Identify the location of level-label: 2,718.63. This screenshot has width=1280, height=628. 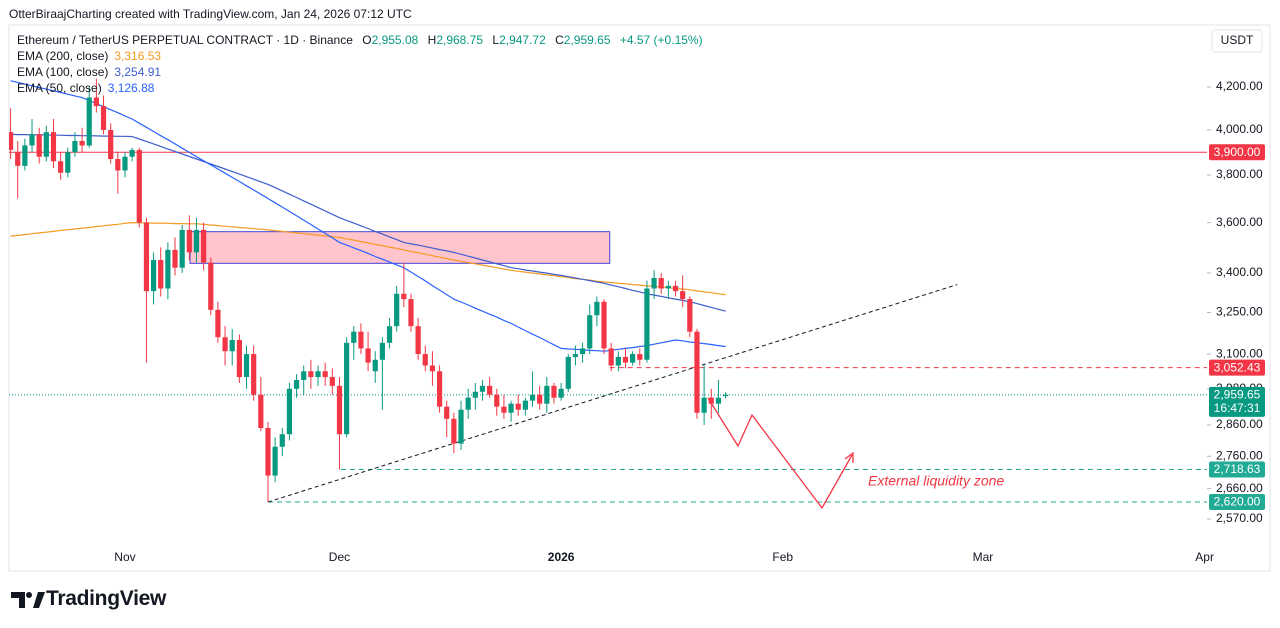
(1237, 469).